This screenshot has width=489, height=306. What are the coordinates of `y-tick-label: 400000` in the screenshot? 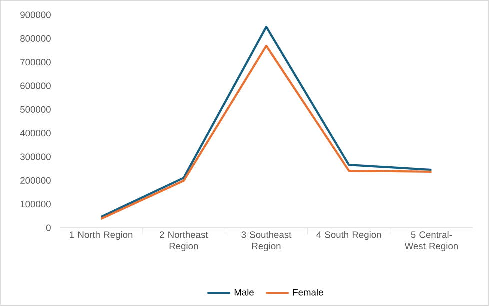 It's located at (35, 133).